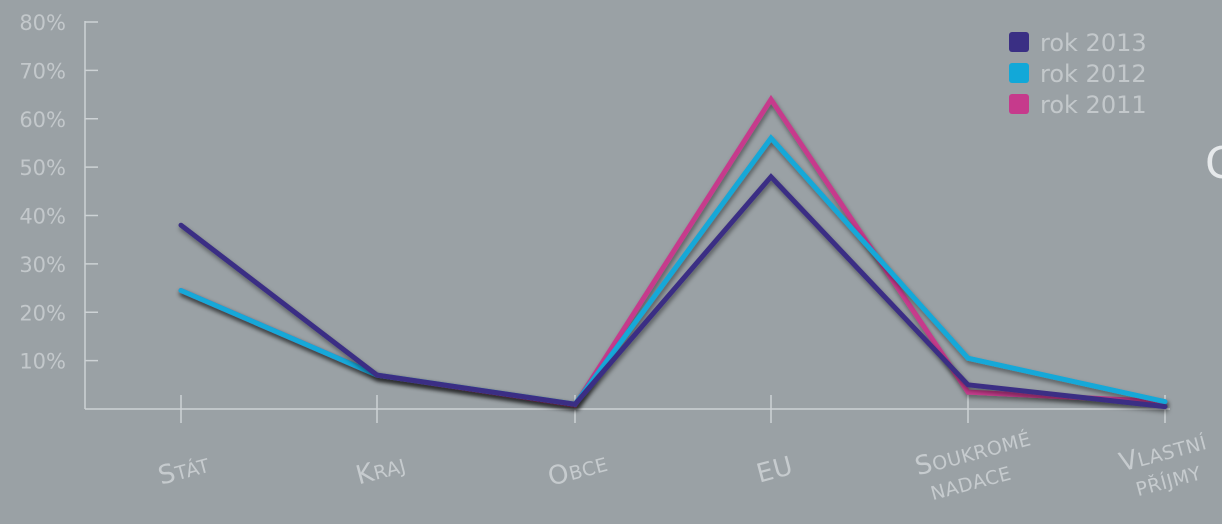 This screenshot has height=524, width=1222. I want to click on x-category-label: EU, so click(774, 470).